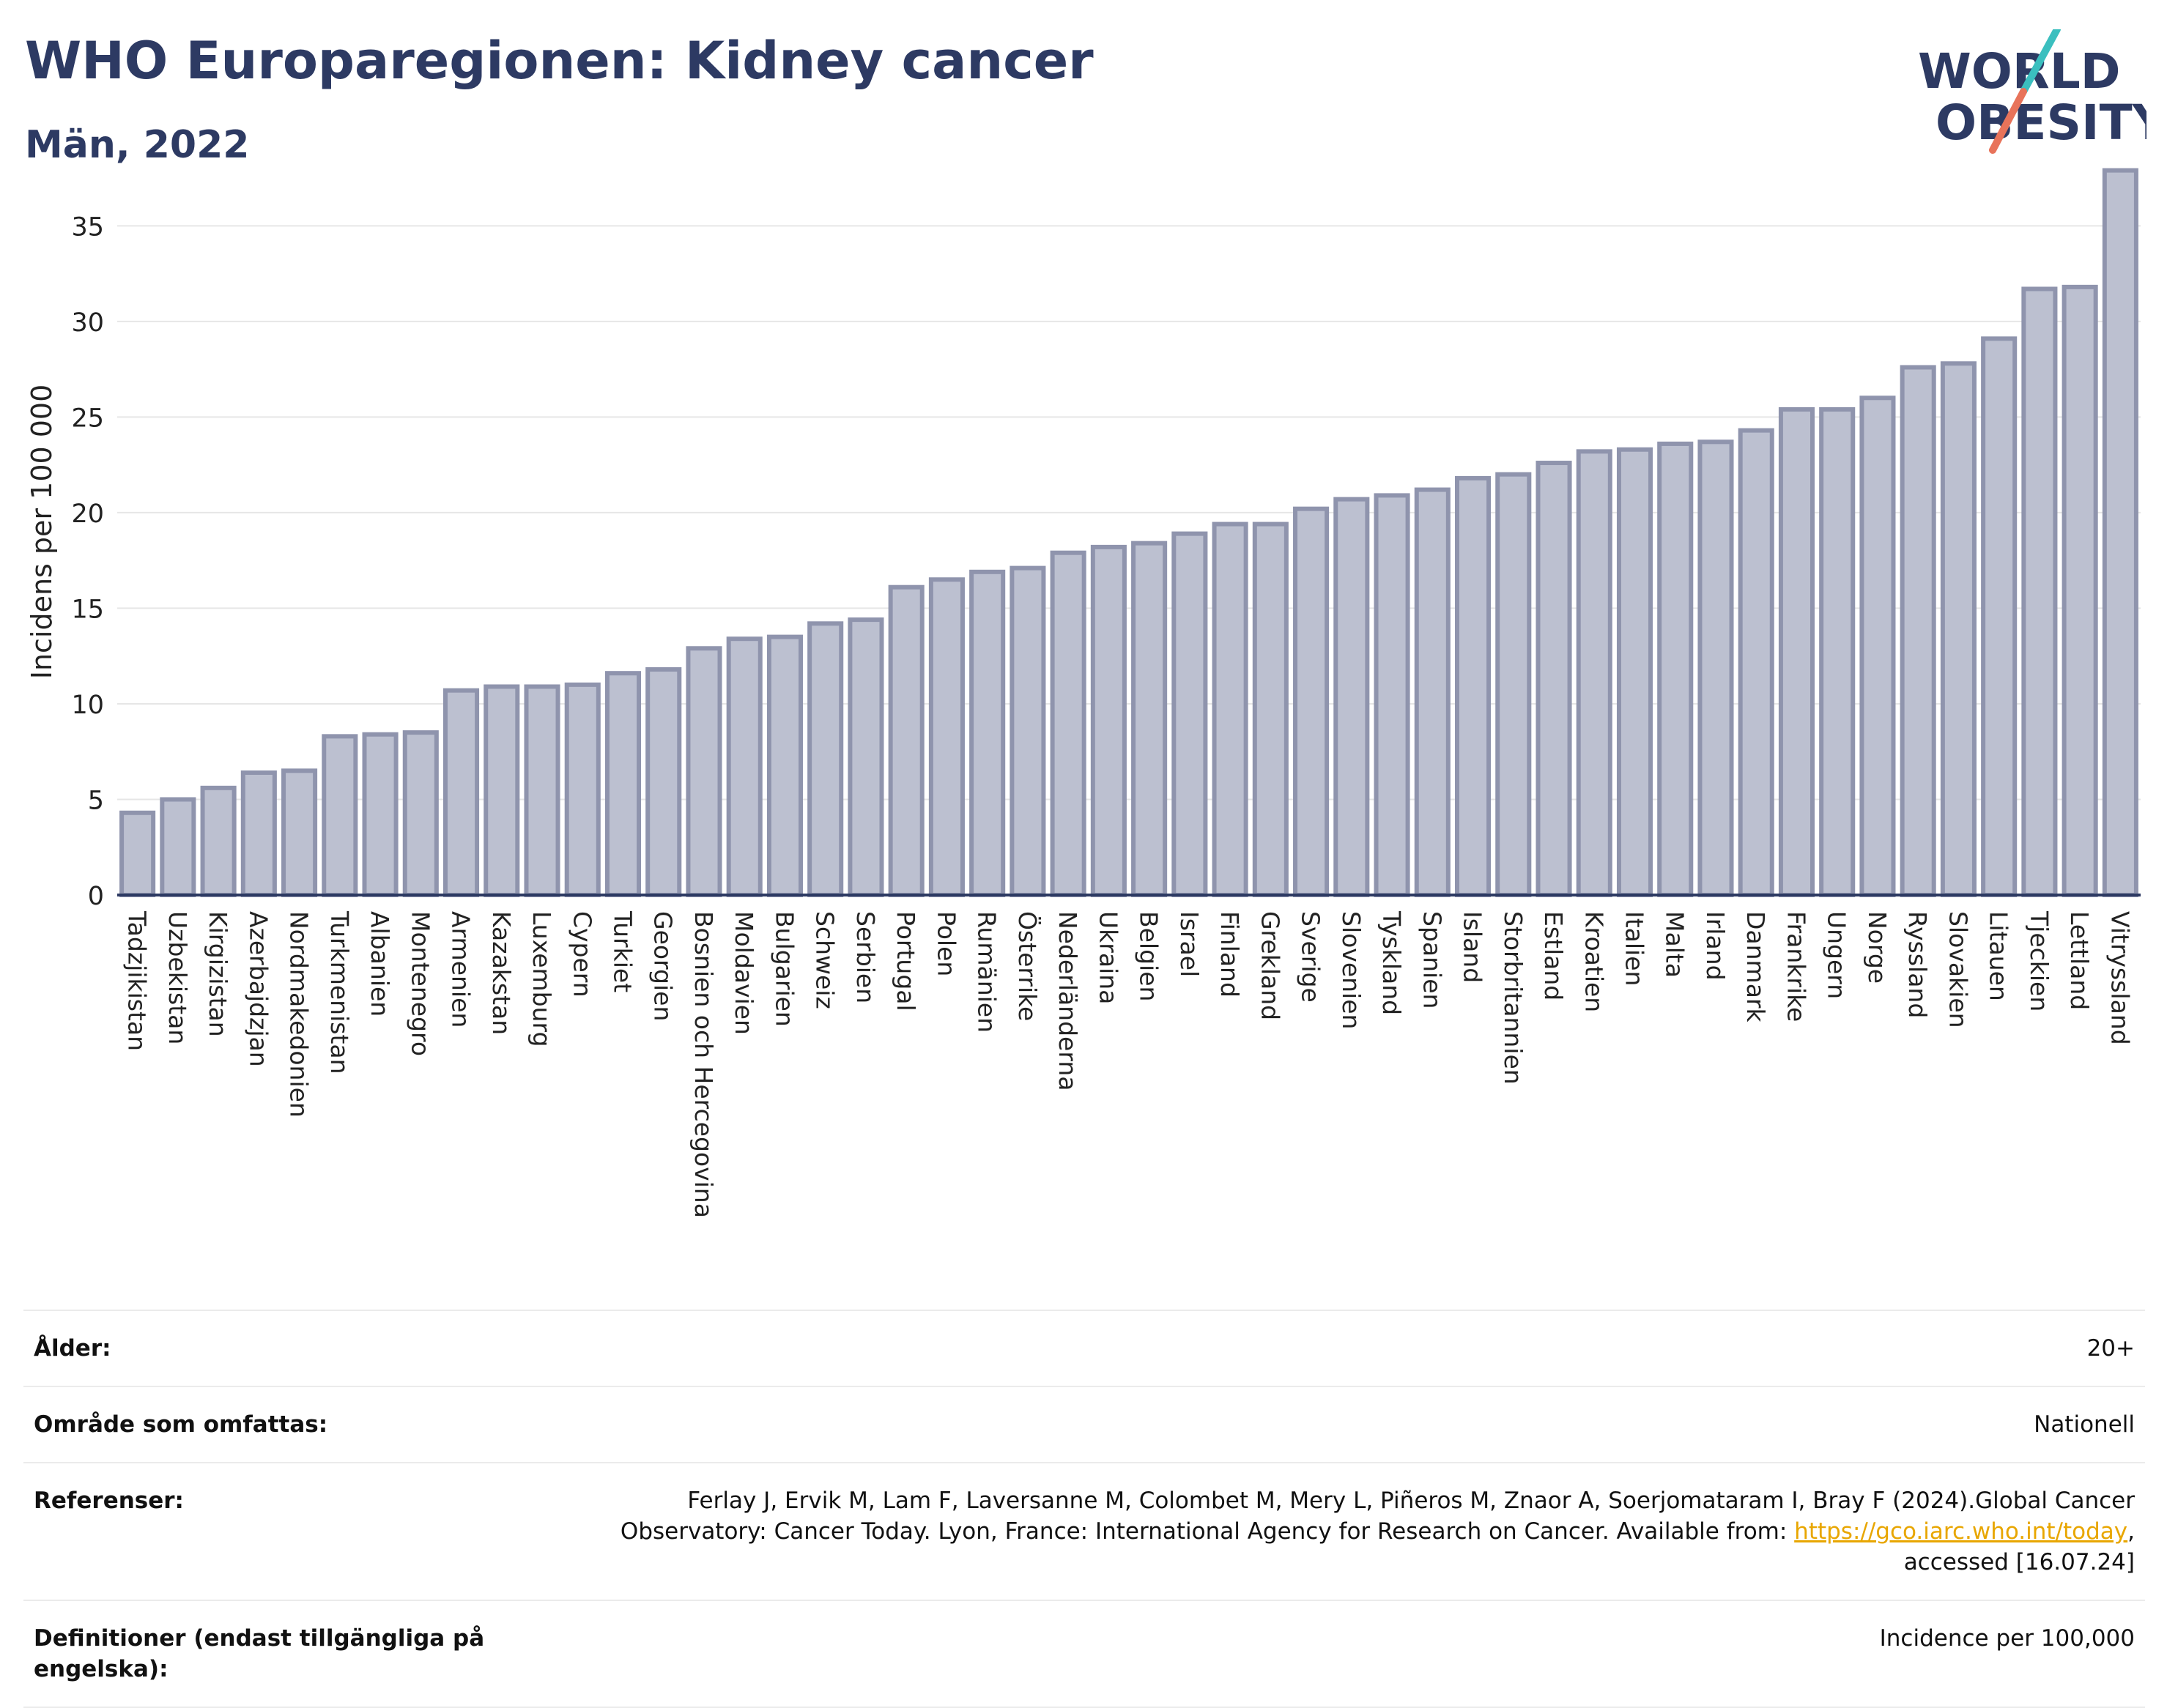 This screenshot has width=2167, height=1708. Describe the element at coordinates (1675, 944) in the screenshot. I see `x-tick-label: Malta` at that location.